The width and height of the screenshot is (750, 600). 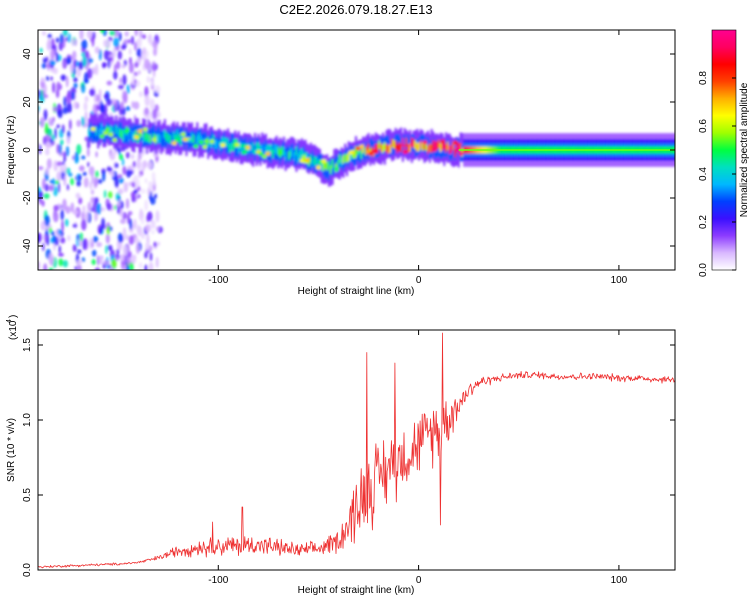 What do you see at coordinates (619, 280) in the screenshot?
I see `x-tick-label: 100` at bounding box center [619, 280].